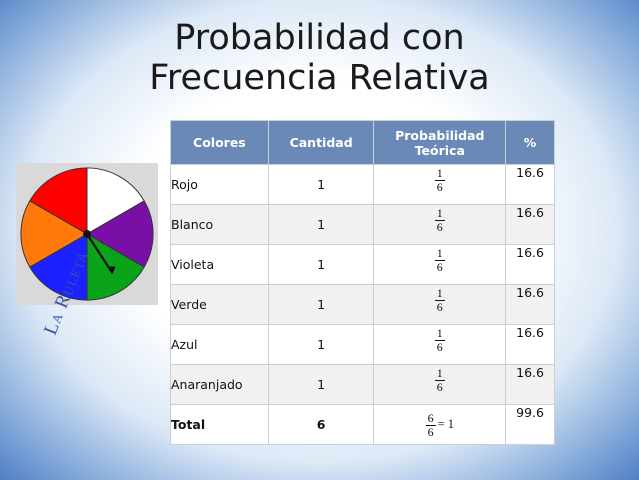 The image size is (639, 480). Describe the element at coordinates (319, 78) in the screenshot. I see `title-line-2: Frecuencia Relativa` at that location.